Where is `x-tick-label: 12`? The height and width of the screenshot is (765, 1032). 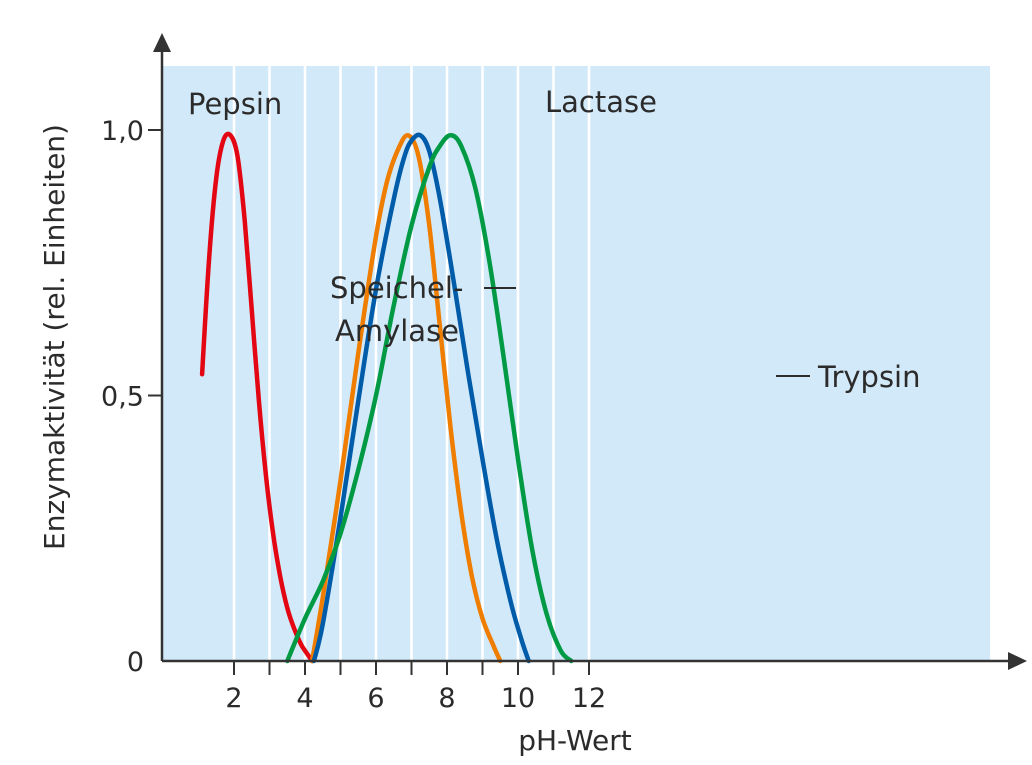
x-tick-label: 12 is located at coordinates (589, 698).